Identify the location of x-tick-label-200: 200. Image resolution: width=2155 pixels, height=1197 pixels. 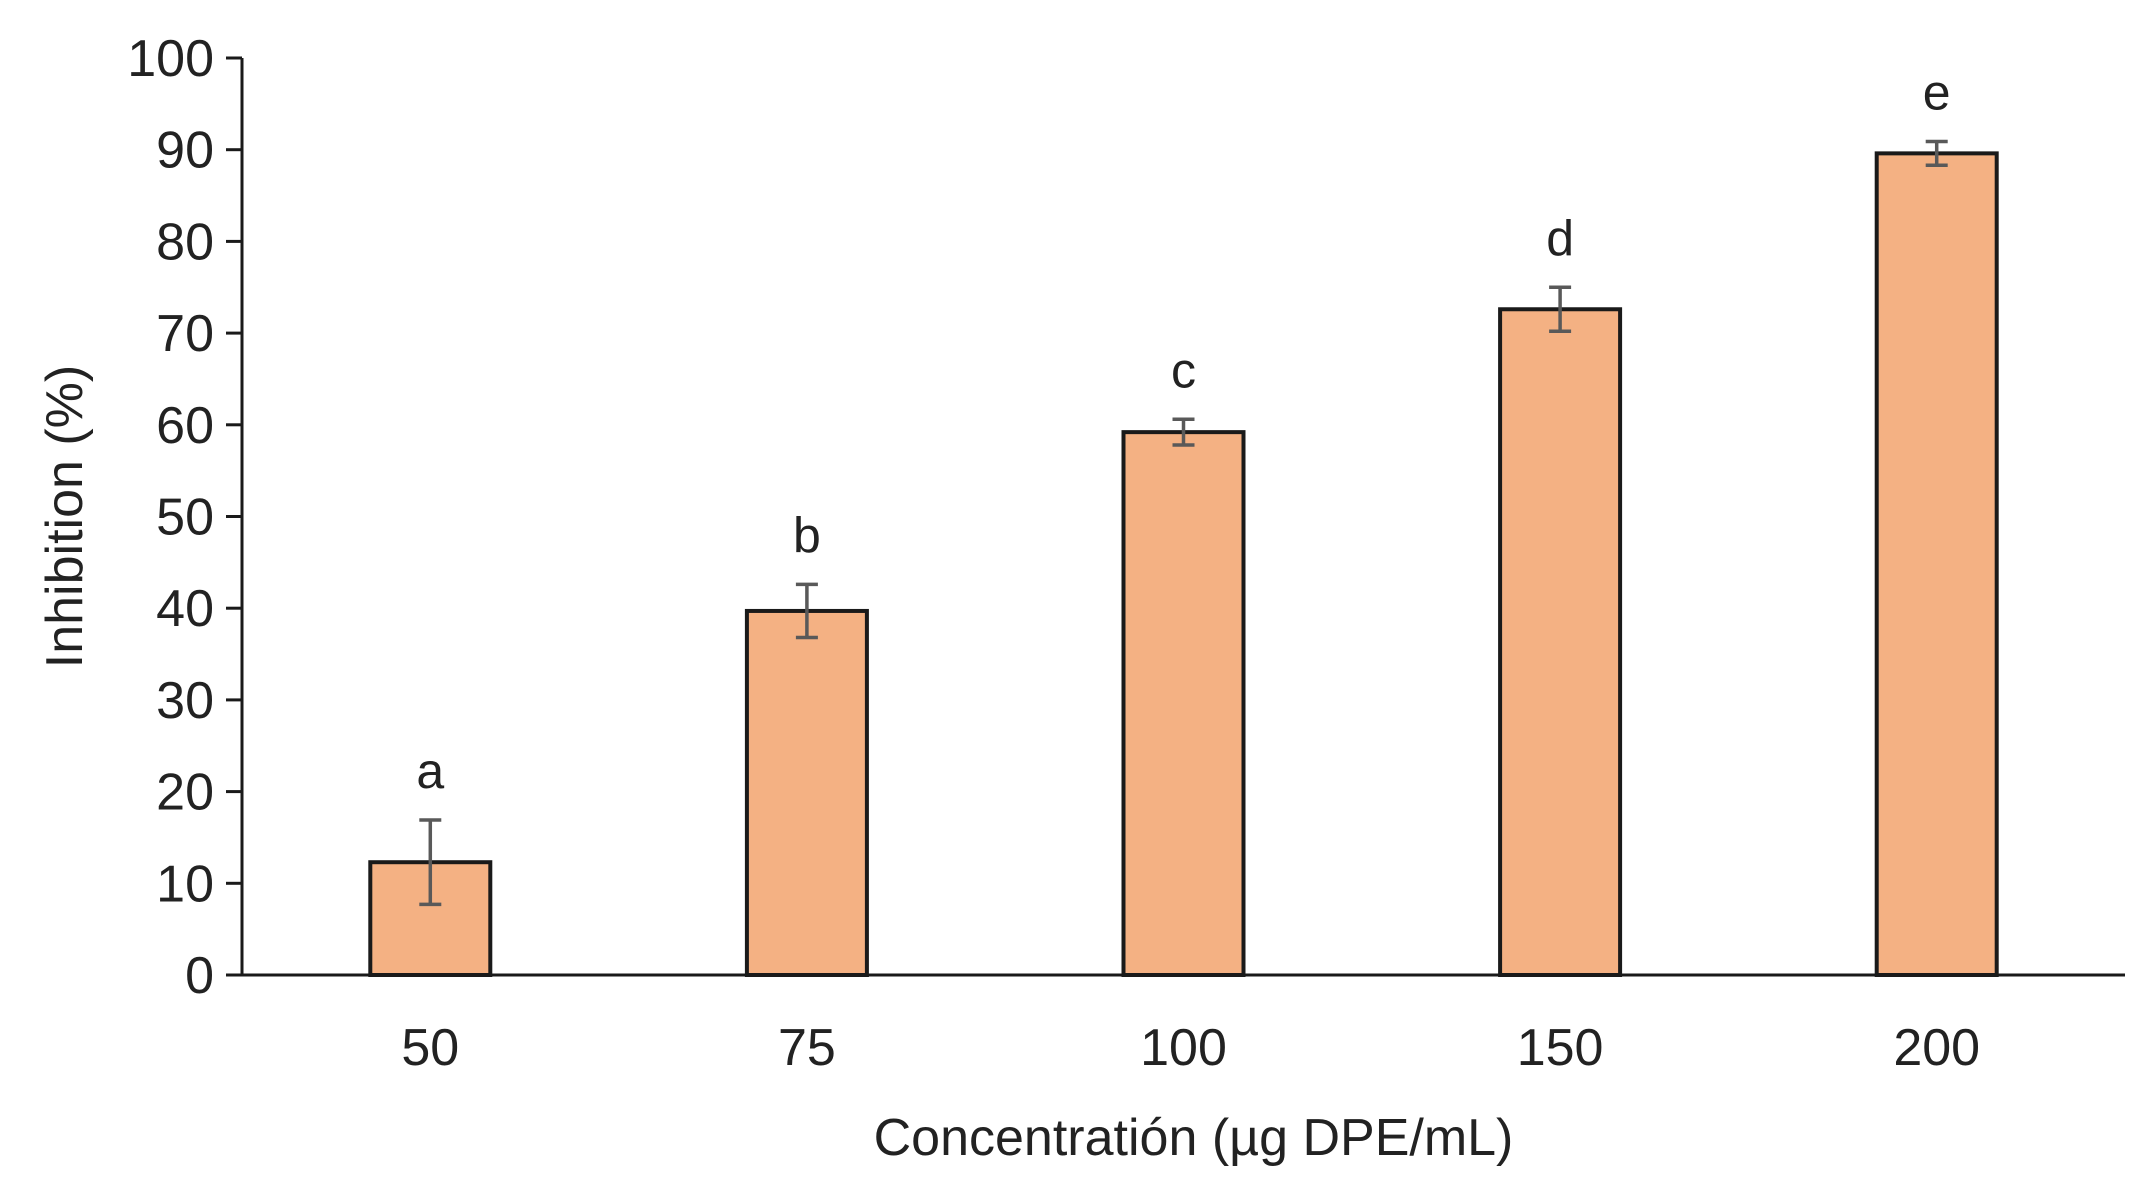
(1936, 1048).